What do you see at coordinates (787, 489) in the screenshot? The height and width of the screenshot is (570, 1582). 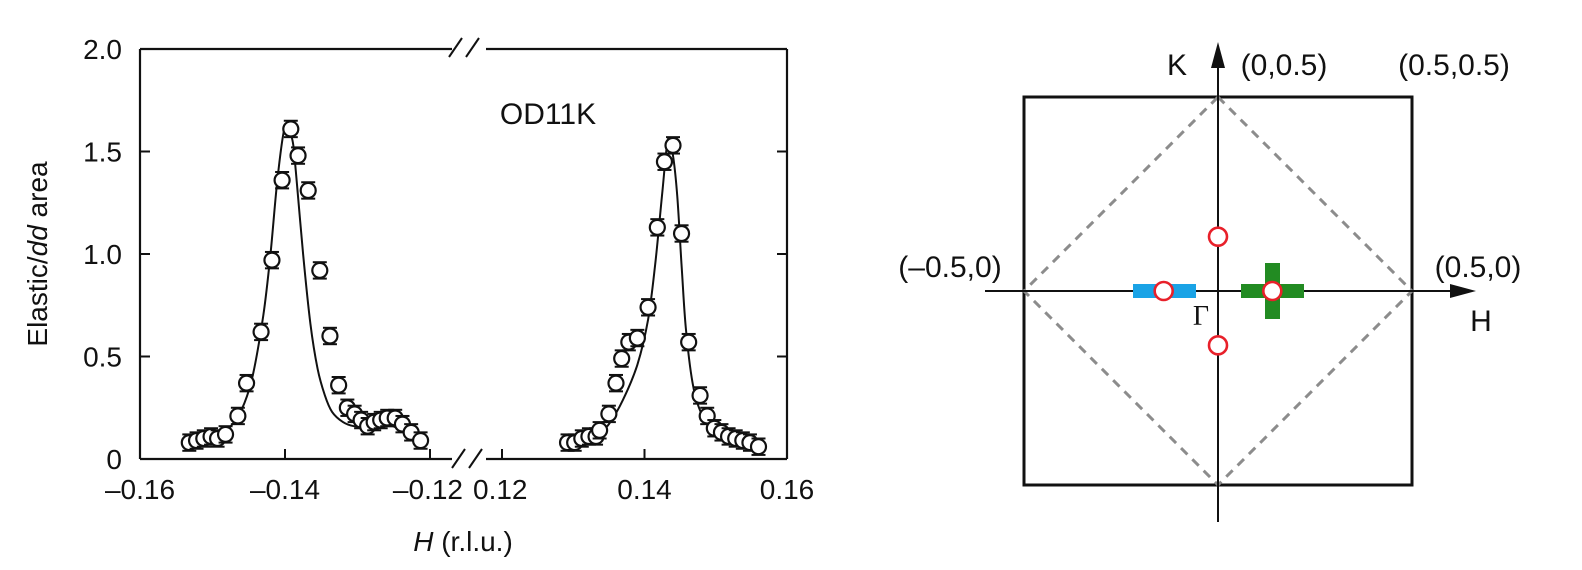 I see `x-tick-label: 0.16` at bounding box center [787, 489].